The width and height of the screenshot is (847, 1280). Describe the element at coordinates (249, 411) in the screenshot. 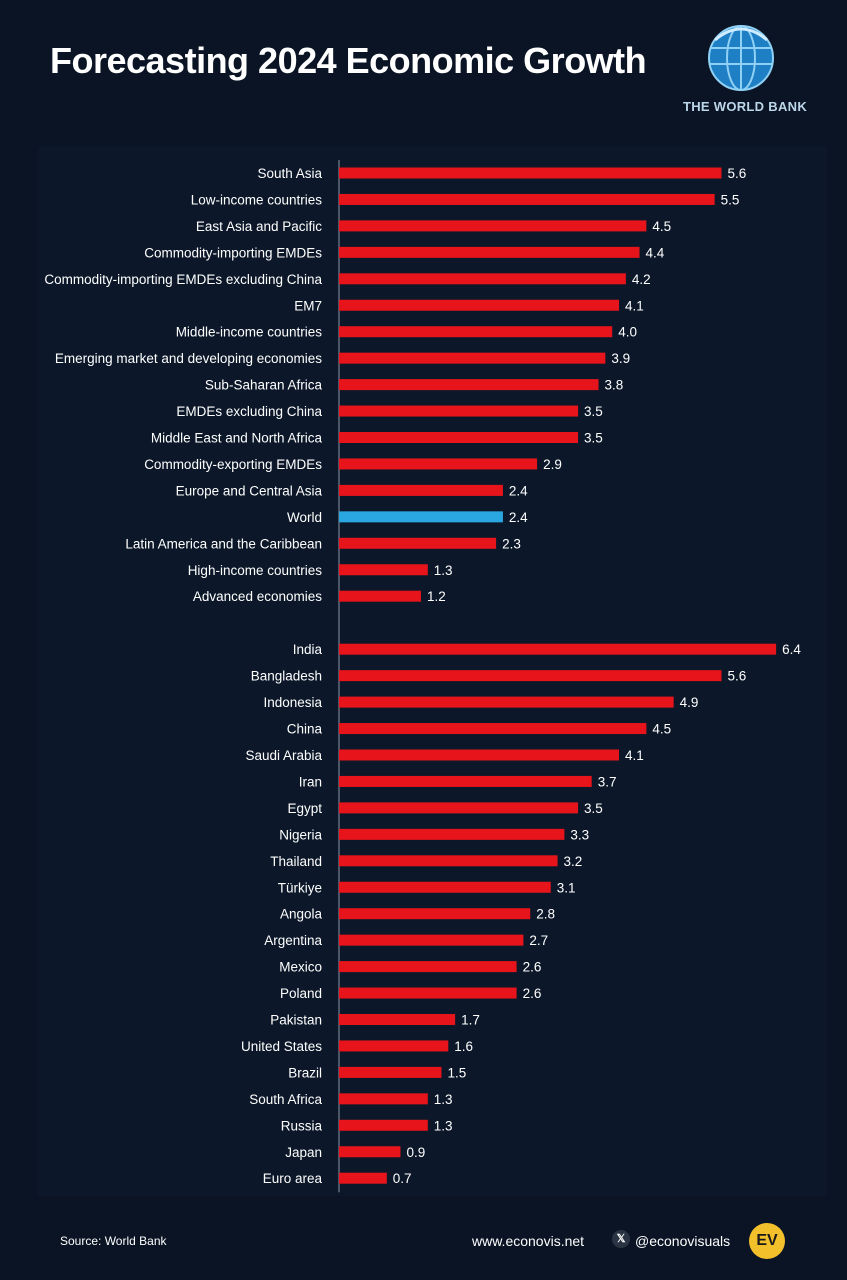

I see `category-label: EMDEs excluding China` at that location.